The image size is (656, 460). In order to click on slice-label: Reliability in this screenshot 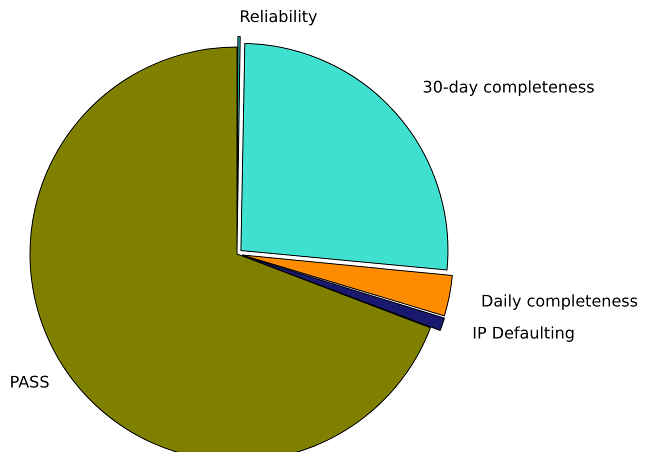, I will do `click(278, 16)`.